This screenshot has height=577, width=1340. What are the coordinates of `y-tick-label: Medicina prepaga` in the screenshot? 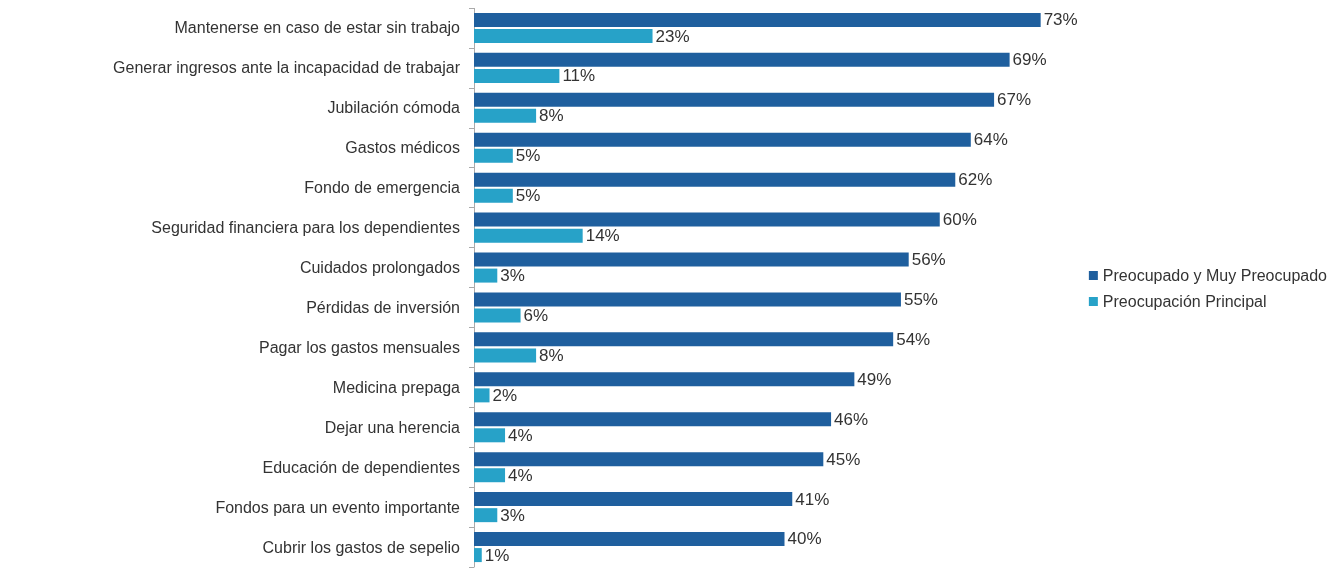 It's located at (396, 387).